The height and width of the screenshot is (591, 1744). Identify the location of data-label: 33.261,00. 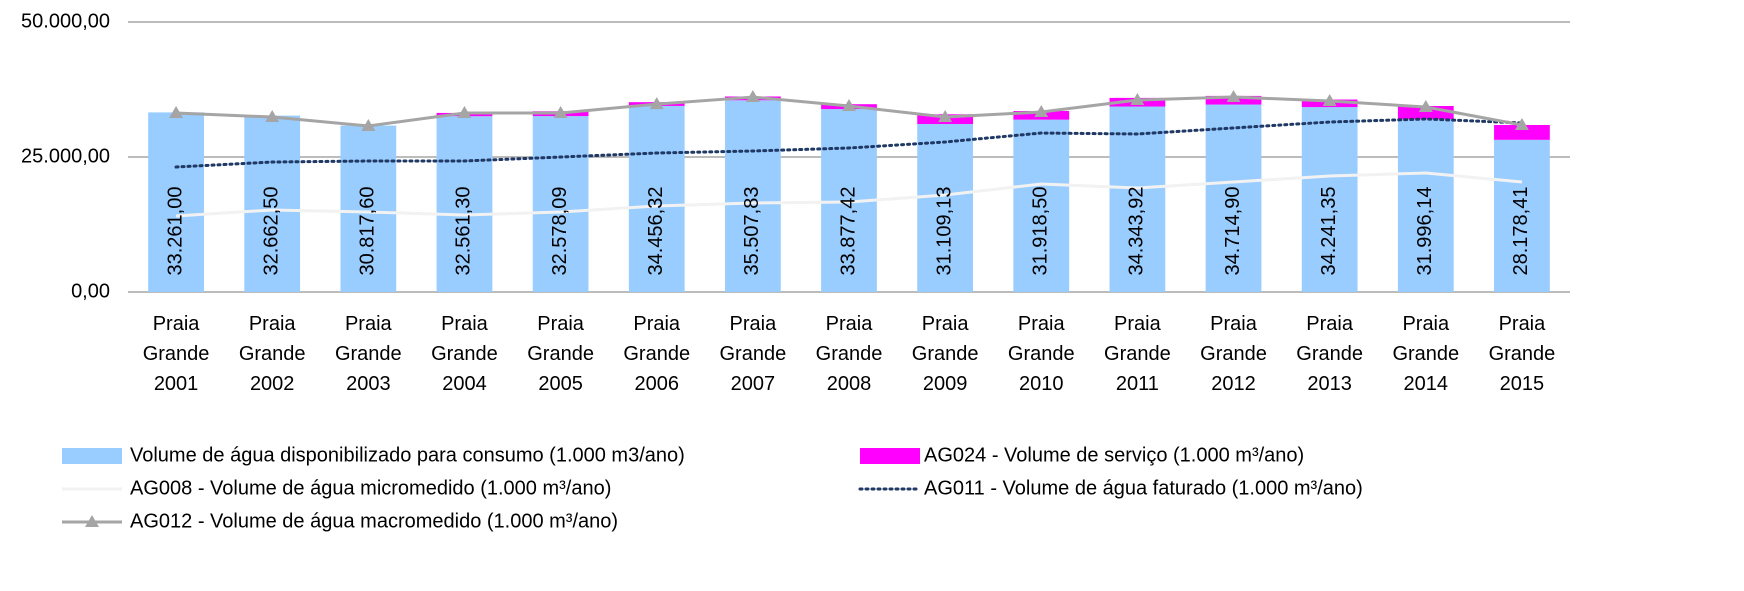
(175, 231).